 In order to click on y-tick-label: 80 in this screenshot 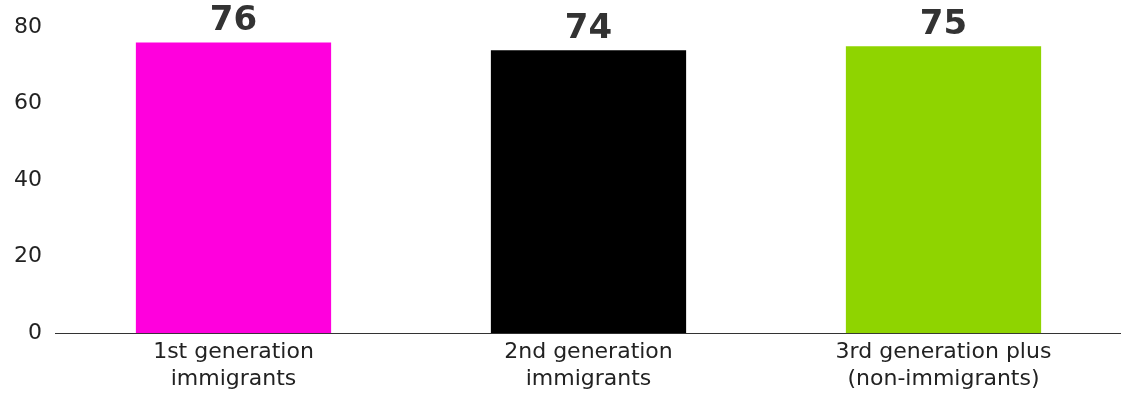, I will do `click(27, 25)`.